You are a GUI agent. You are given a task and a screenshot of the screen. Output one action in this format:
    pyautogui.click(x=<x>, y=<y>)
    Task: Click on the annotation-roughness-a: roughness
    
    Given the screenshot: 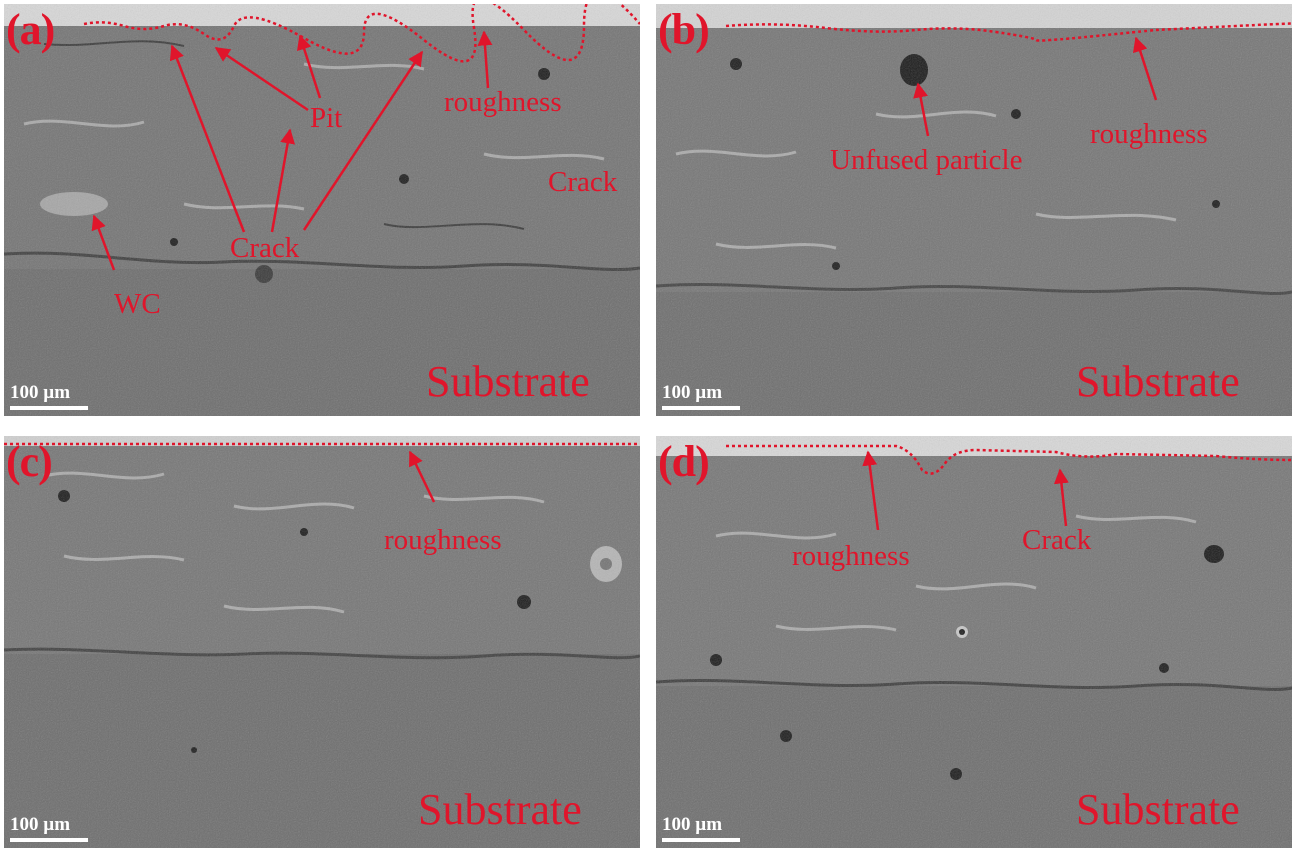 What is the action you would take?
    pyautogui.click(x=503, y=102)
    